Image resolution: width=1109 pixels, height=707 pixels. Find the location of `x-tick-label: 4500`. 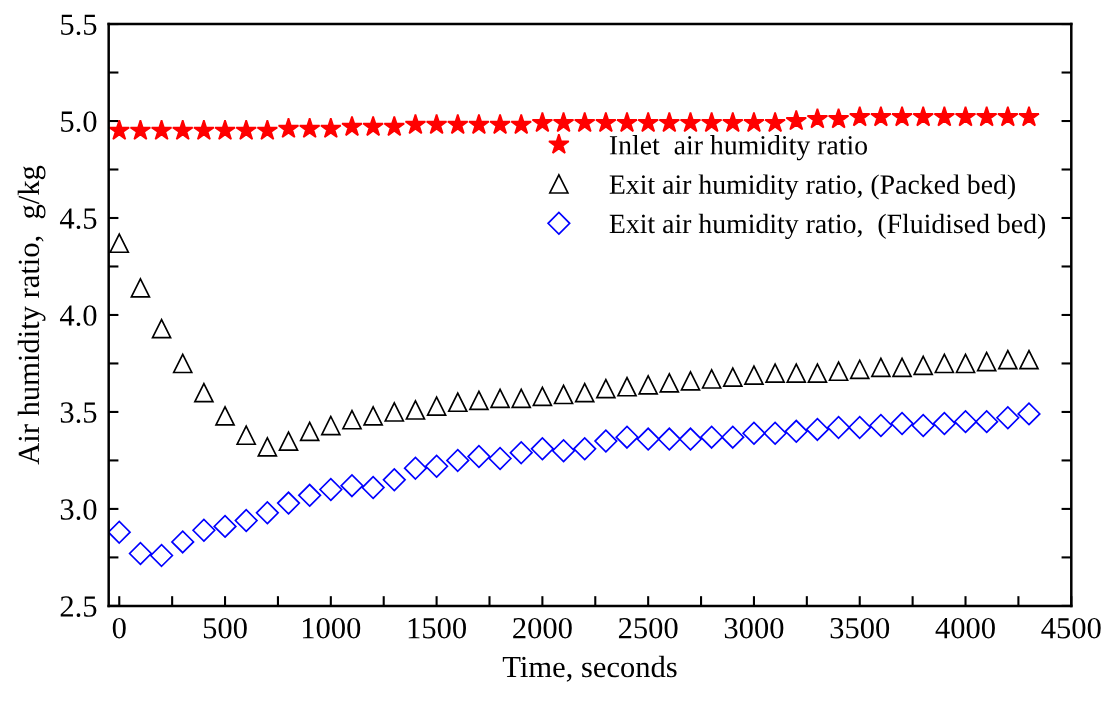

x-tick-label: 4500 is located at coordinates (1071, 628).